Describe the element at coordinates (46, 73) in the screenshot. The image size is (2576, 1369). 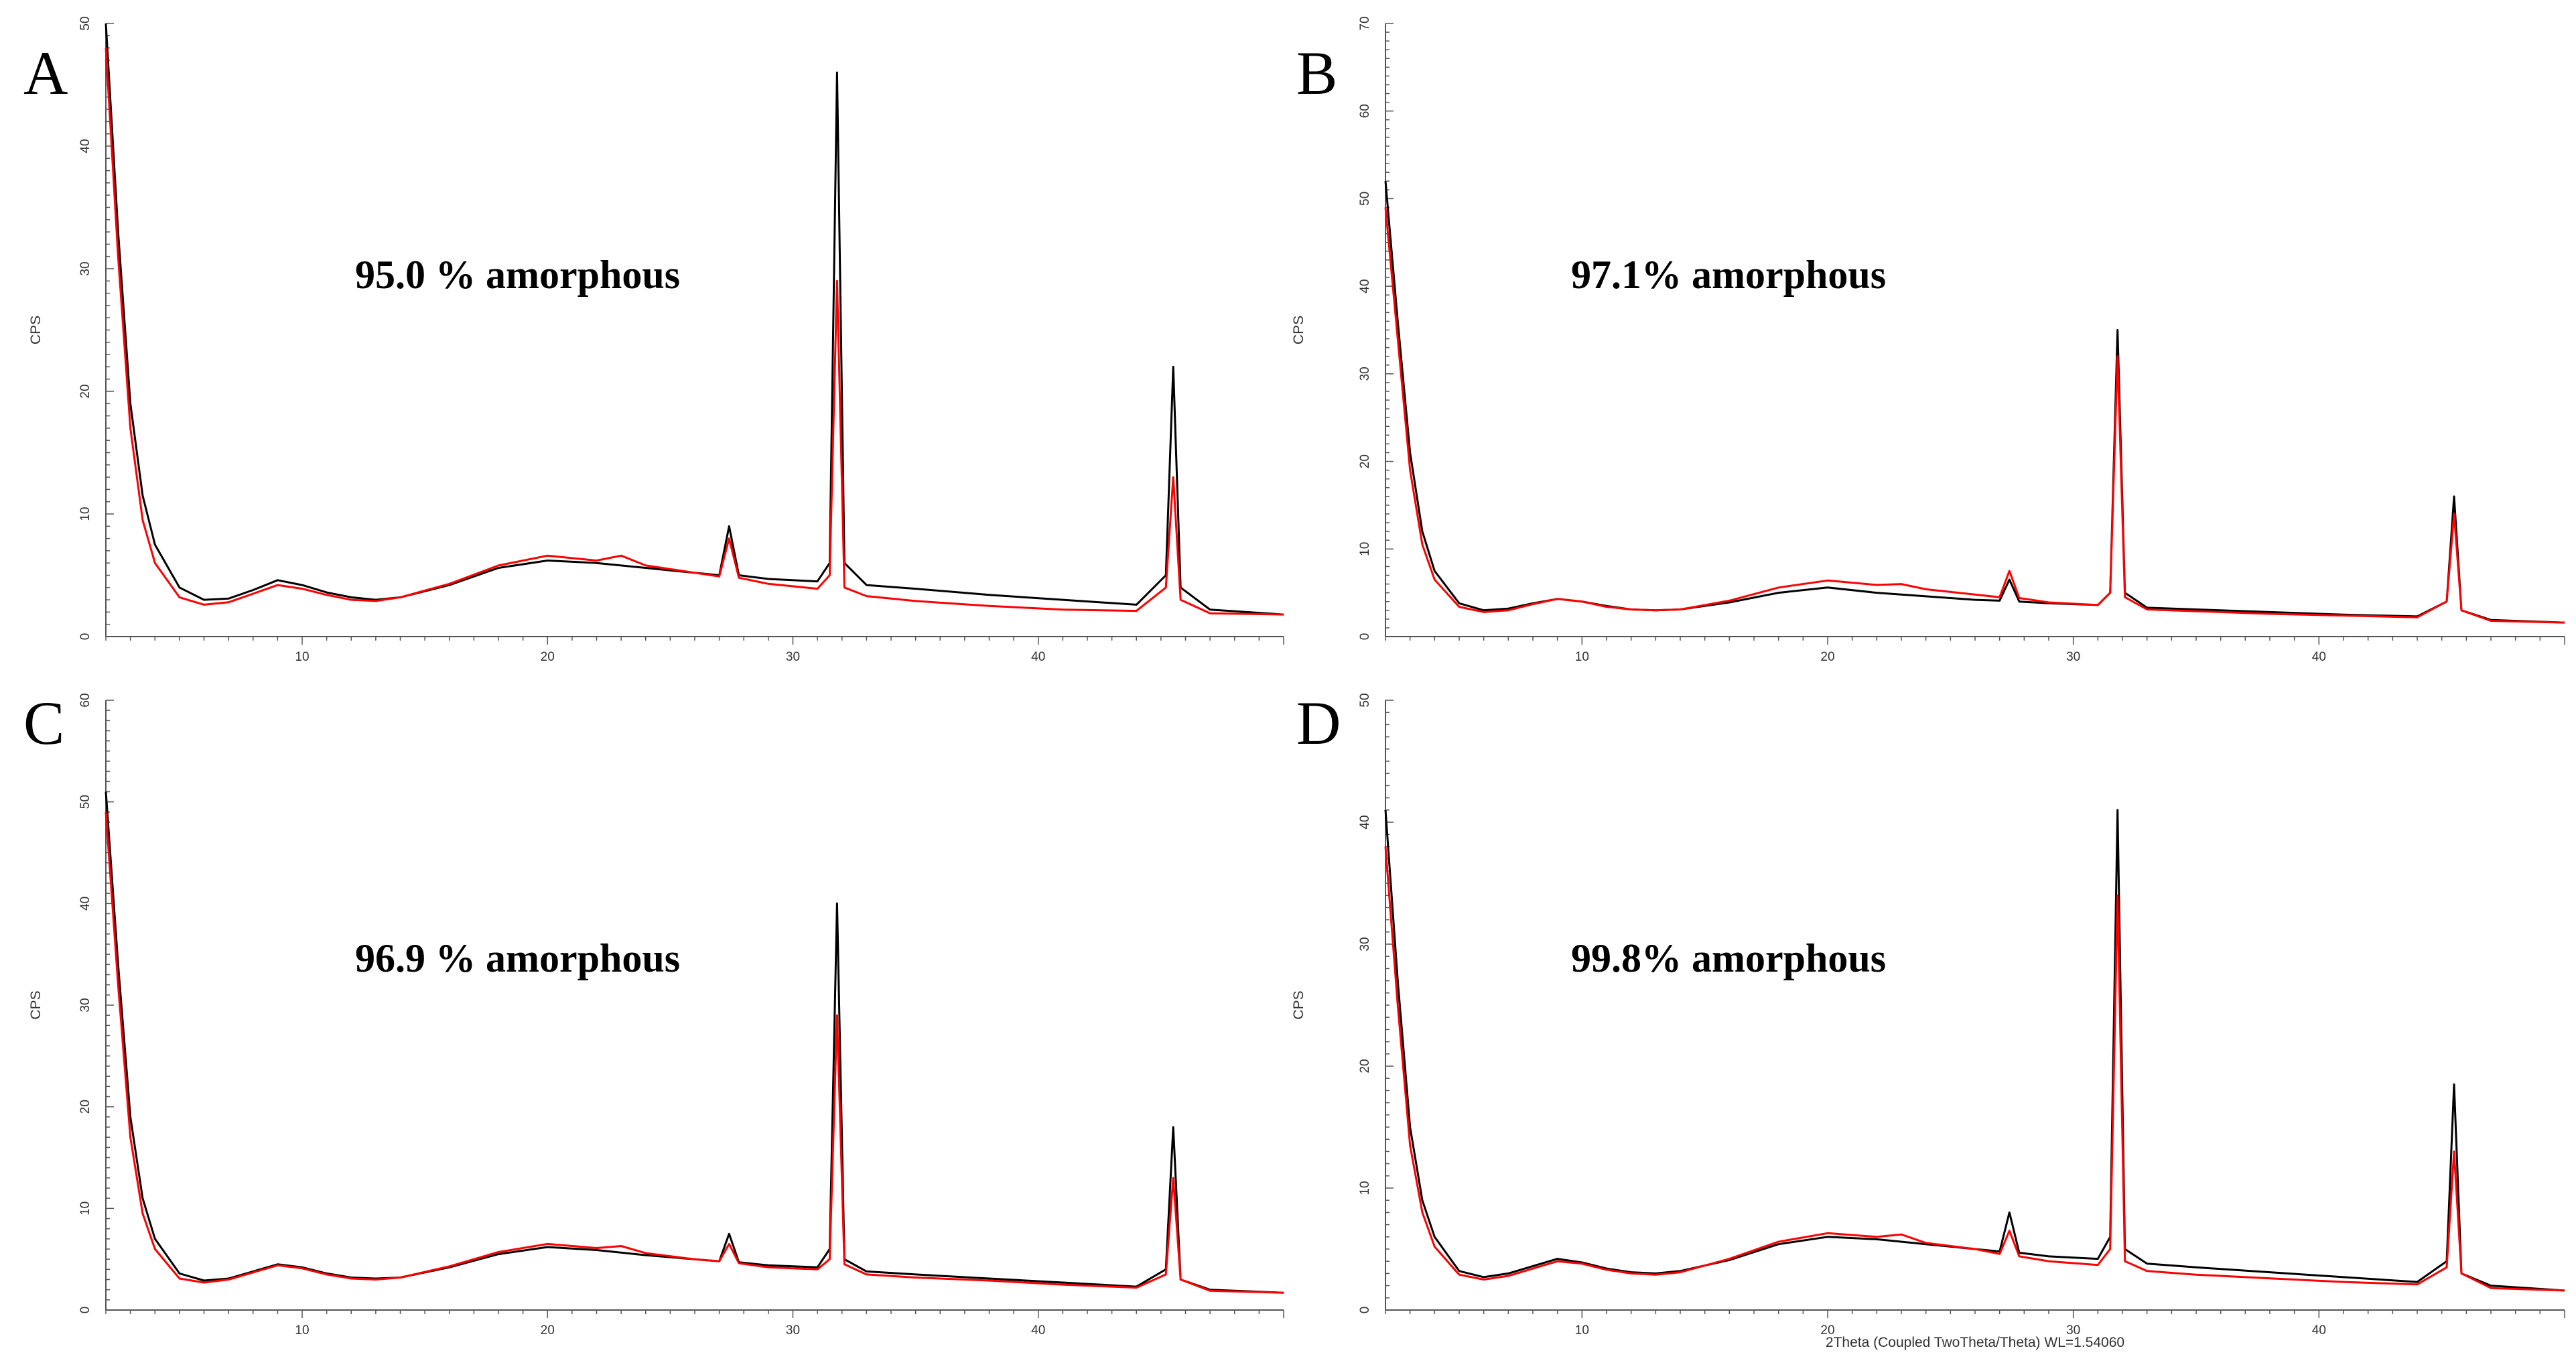
I see `panel-label: A` at that location.